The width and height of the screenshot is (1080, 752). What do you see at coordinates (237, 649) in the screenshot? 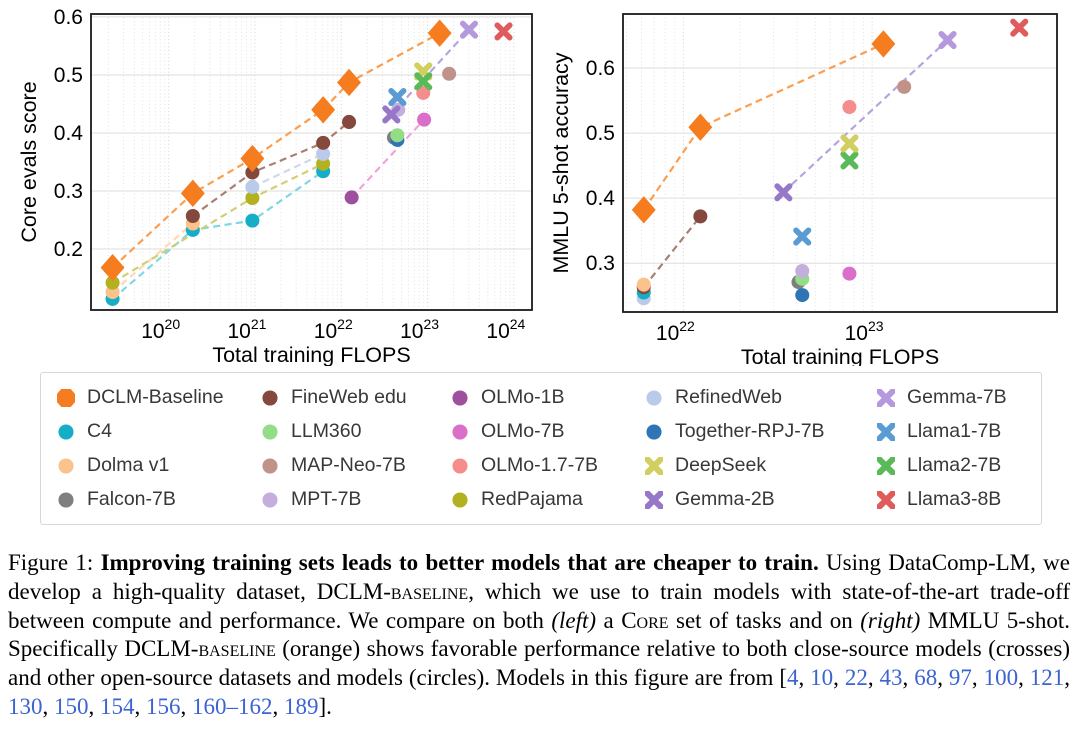
I see `caption-segment: baseline` at bounding box center [237, 649].